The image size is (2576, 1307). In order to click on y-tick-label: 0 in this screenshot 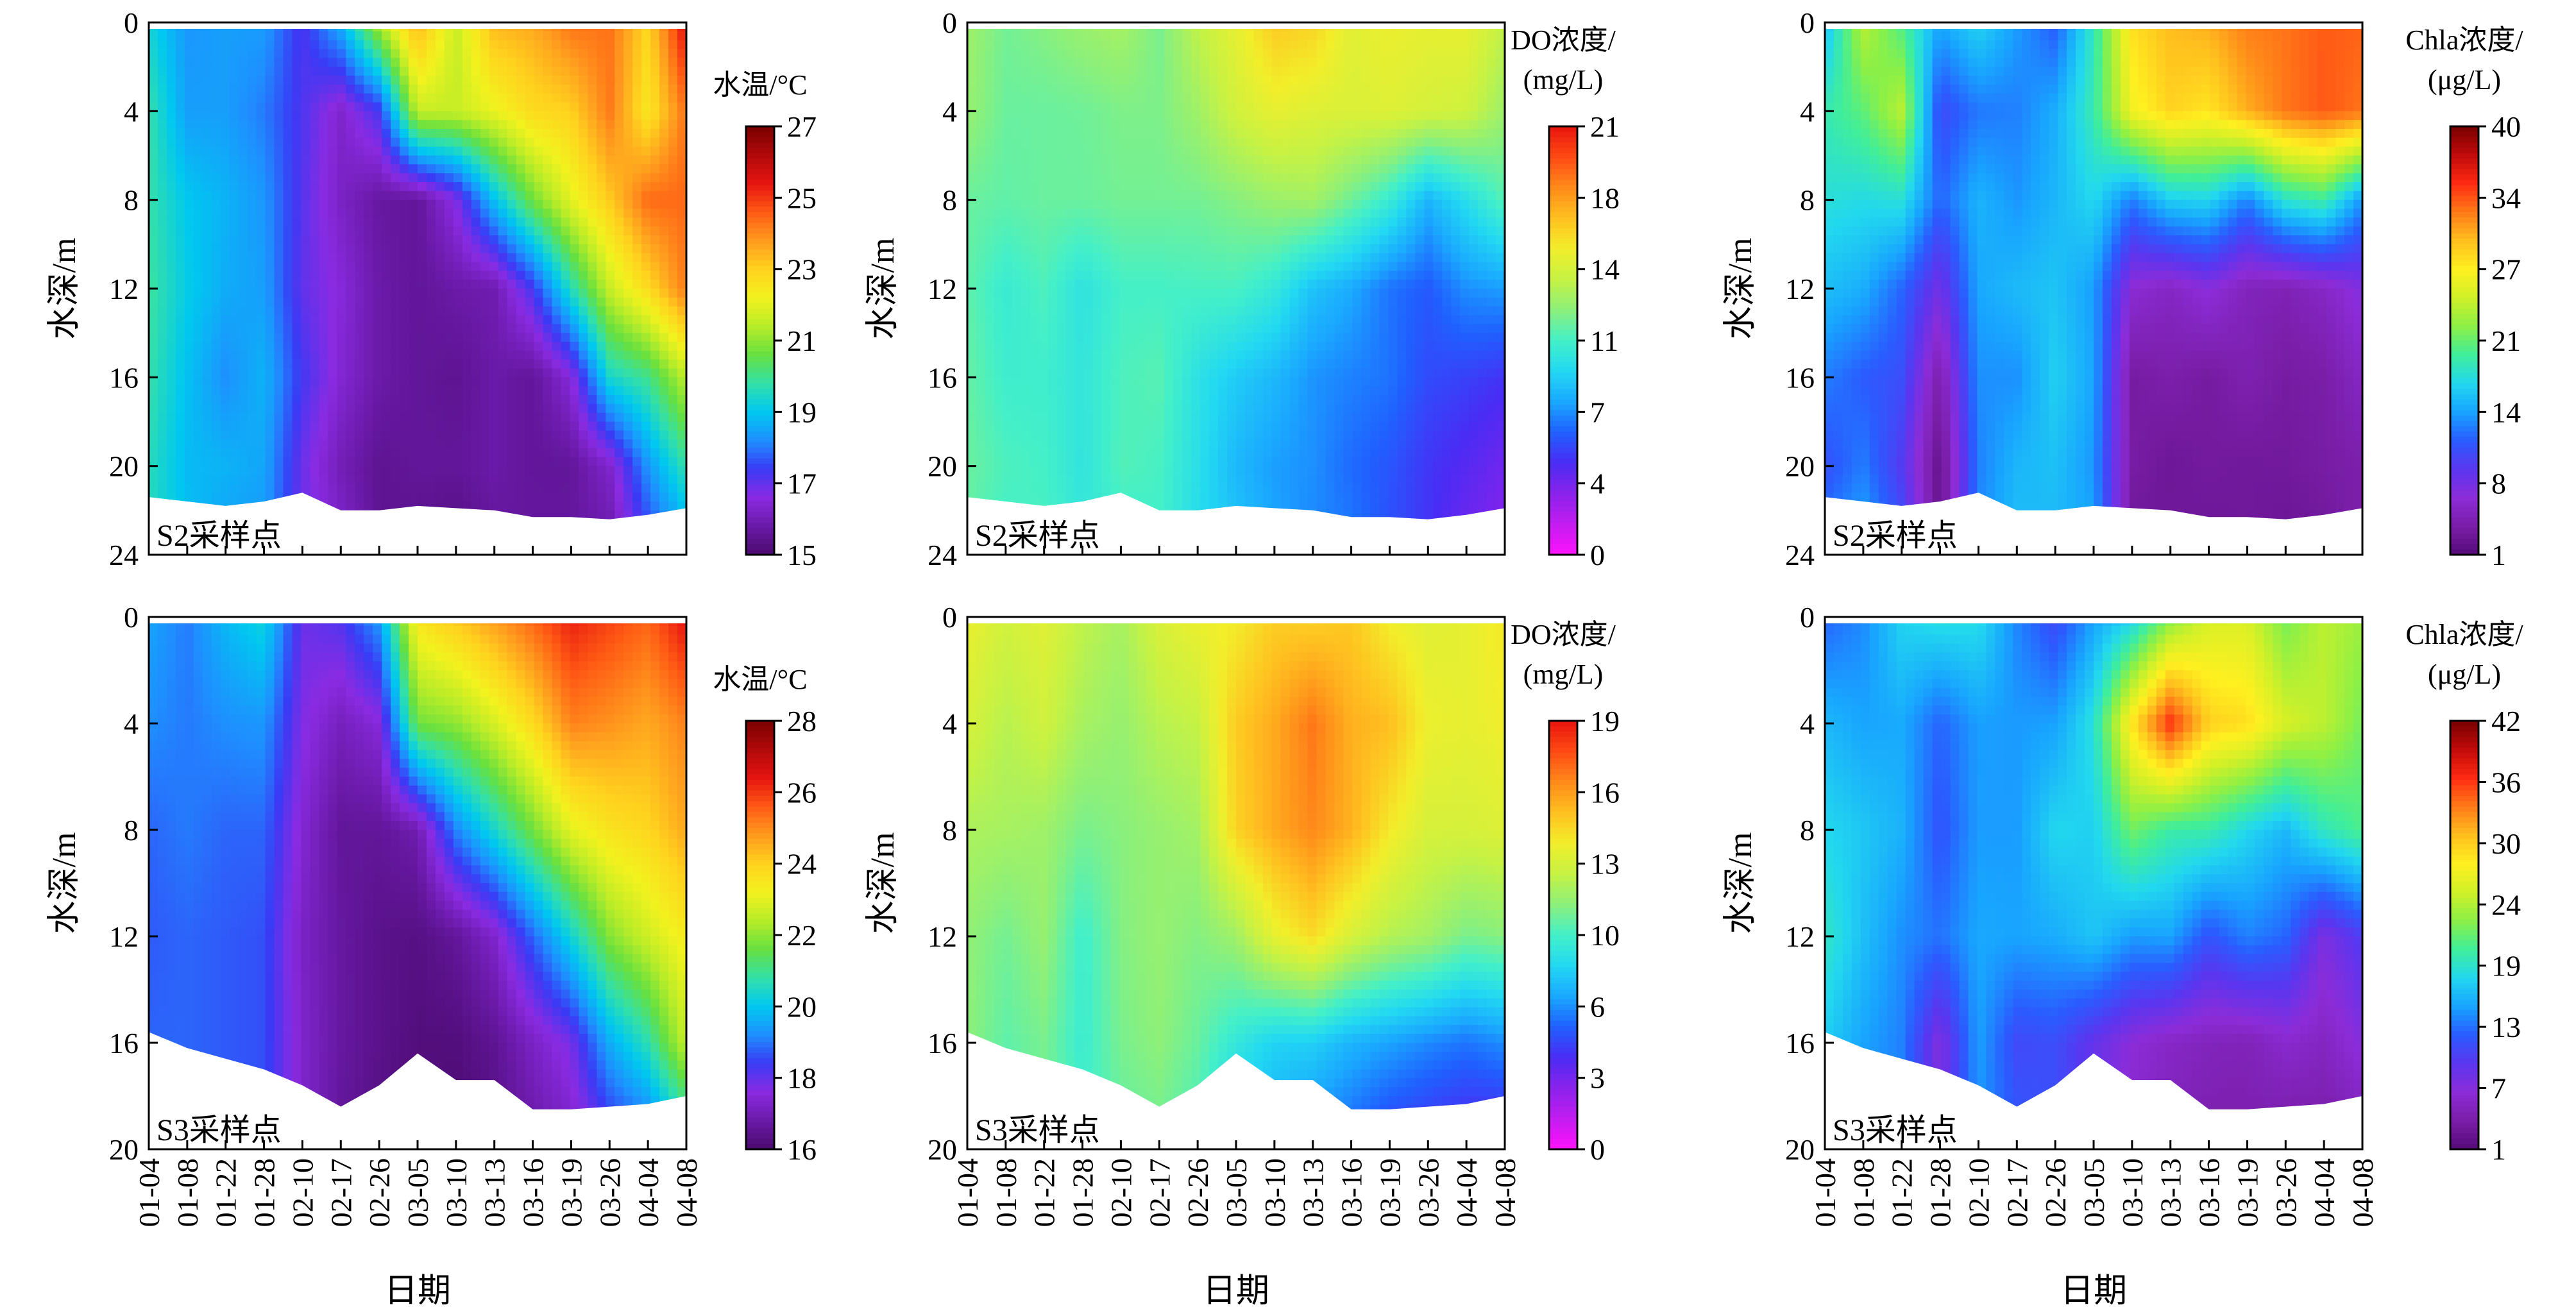, I will do `click(131, 22)`.